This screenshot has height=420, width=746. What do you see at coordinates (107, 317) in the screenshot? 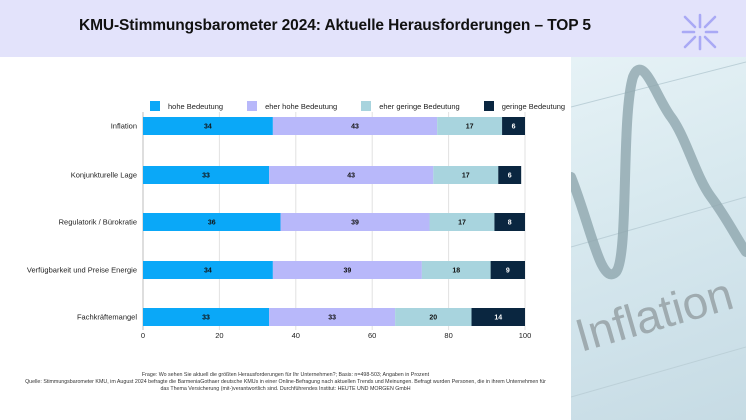
I see `category-label: Fachkräftemangel` at bounding box center [107, 317].